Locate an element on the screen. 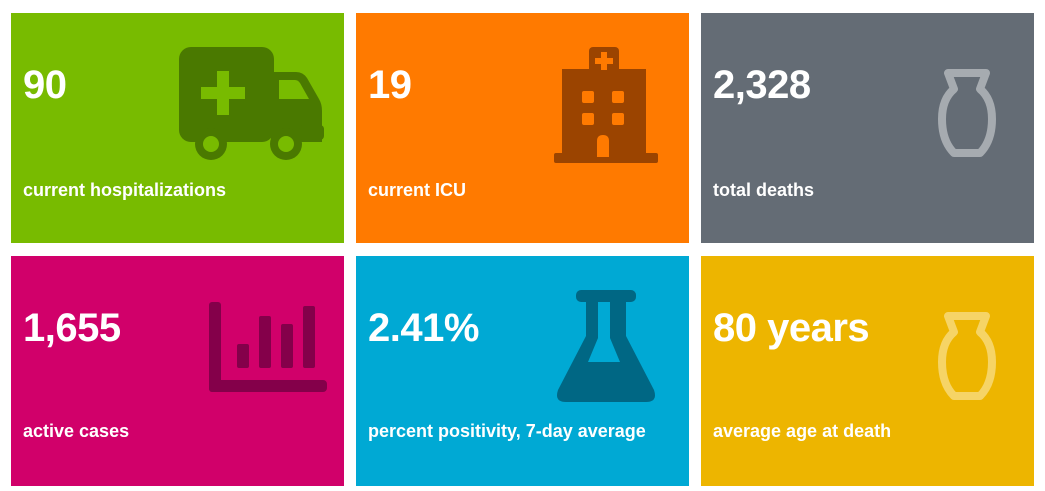  tile-current-hospitalizations: 90 current hospitalizations is located at coordinates (177, 128).